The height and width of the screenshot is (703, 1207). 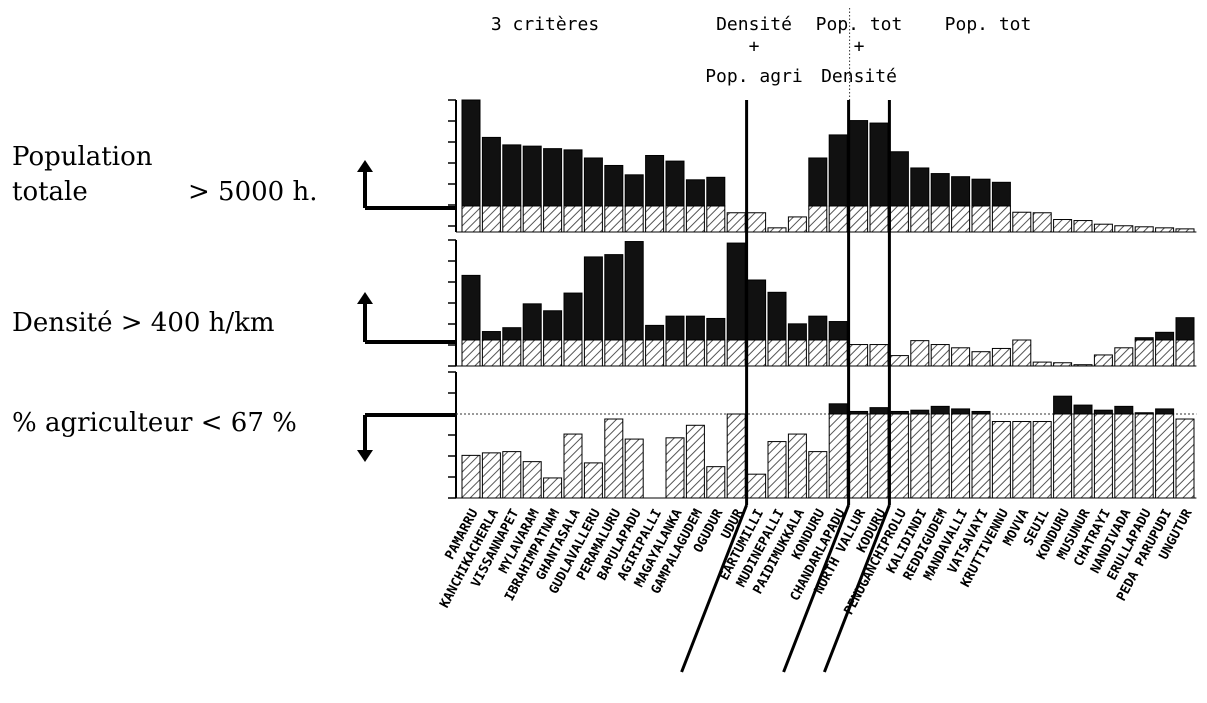 I want to click on row-label-3: % agriculteur < 67 %, so click(x=154, y=423).